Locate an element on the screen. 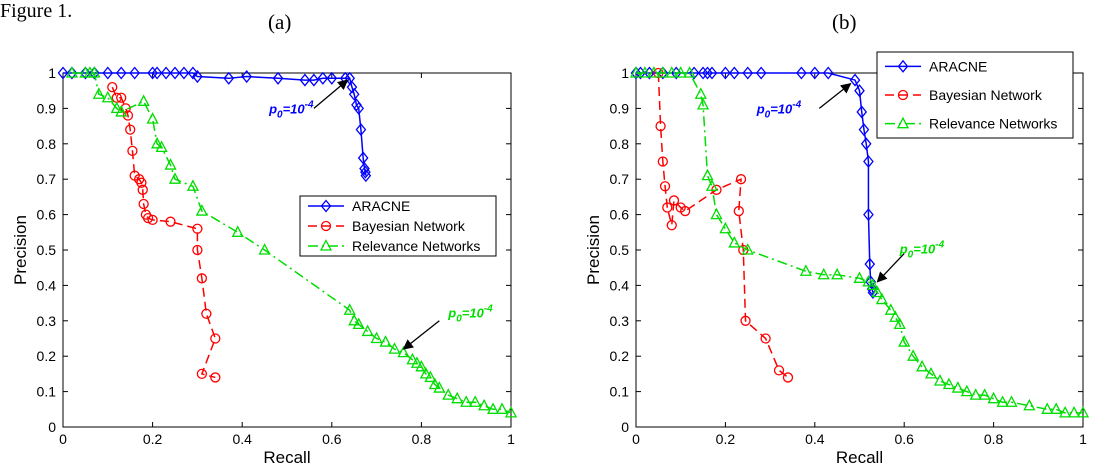 The height and width of the screenshot is (472, 1093). y-tick-label: 0.5 is located at coordinates (620, 250).